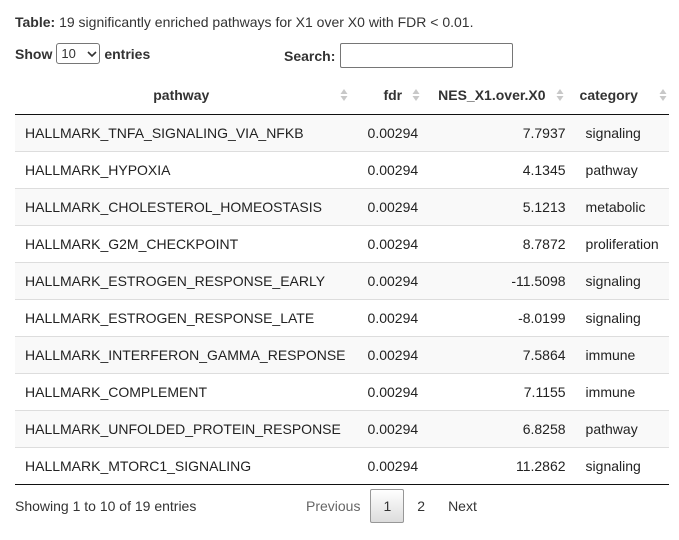 The image size is (679, 540). What do you see at coordinates (181, 95) in the screenshot?
I see `column-header-label: pathway` at bounding box center [181, 95].